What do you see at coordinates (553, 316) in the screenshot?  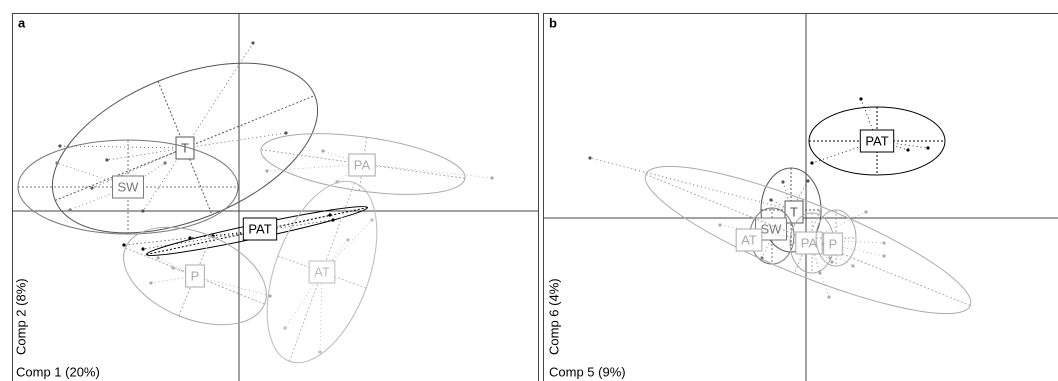 I see `y-axis-label: Comp 6 (4%)` at bounding box center [553, 316].